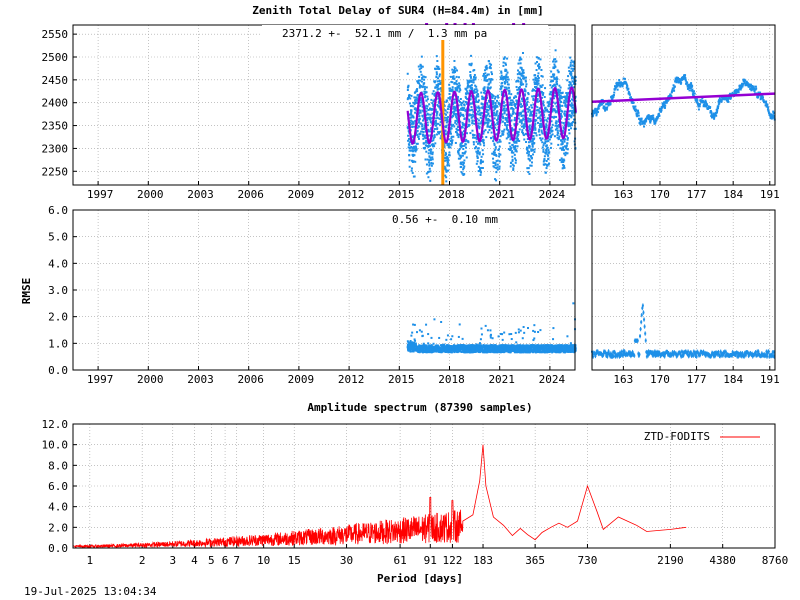  What do you see at coordinates (200, 194) in the screenshot?
I see `x-tick-label: 2003` at bounding box center [200, 194].